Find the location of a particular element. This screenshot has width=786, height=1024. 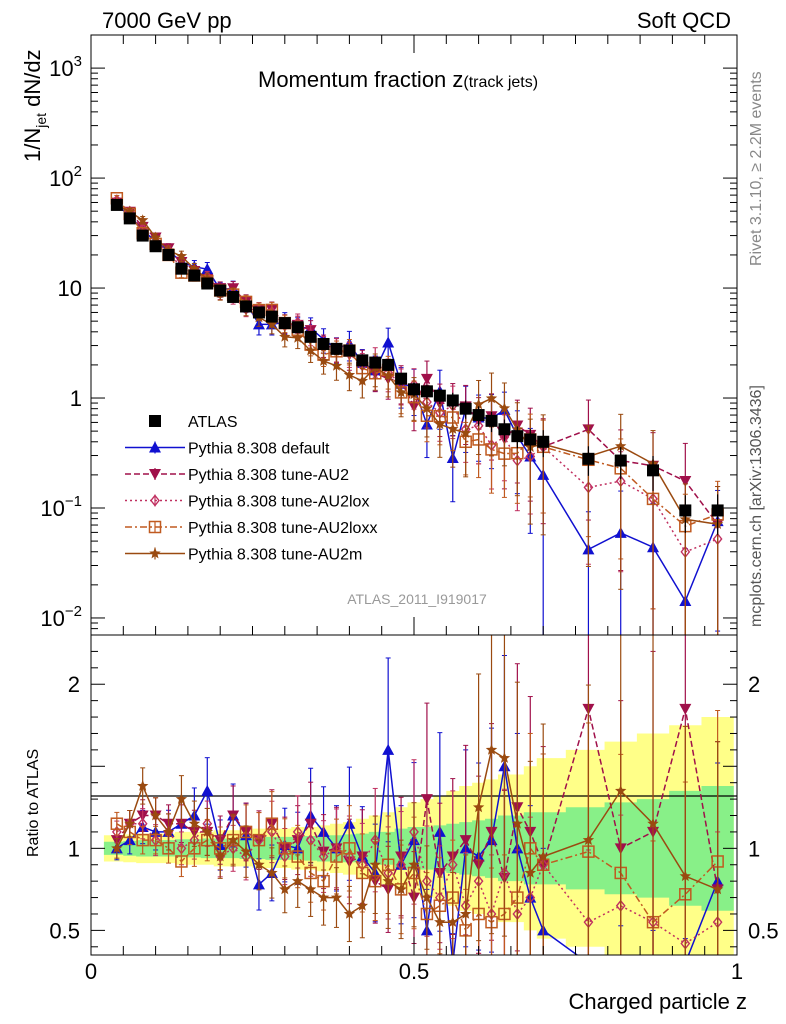

legend-label: Pythia 8.308 default is located at coordinates (259, 449).